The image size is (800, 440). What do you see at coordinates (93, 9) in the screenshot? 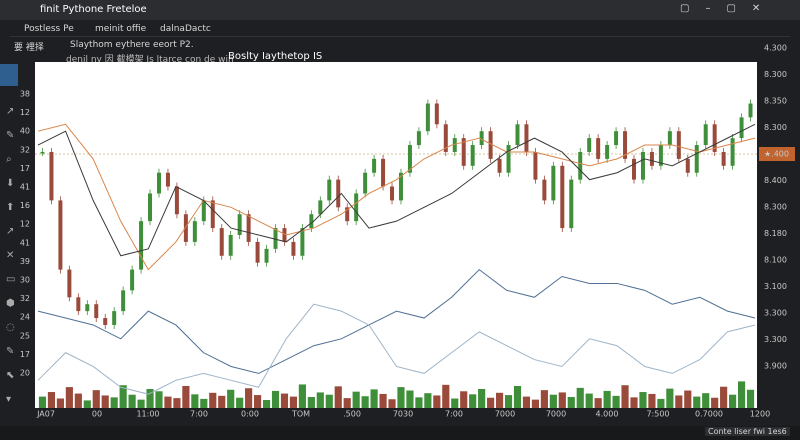
I see `window-title: finit Pythone Freteloe` at bounding box center [93, 9].